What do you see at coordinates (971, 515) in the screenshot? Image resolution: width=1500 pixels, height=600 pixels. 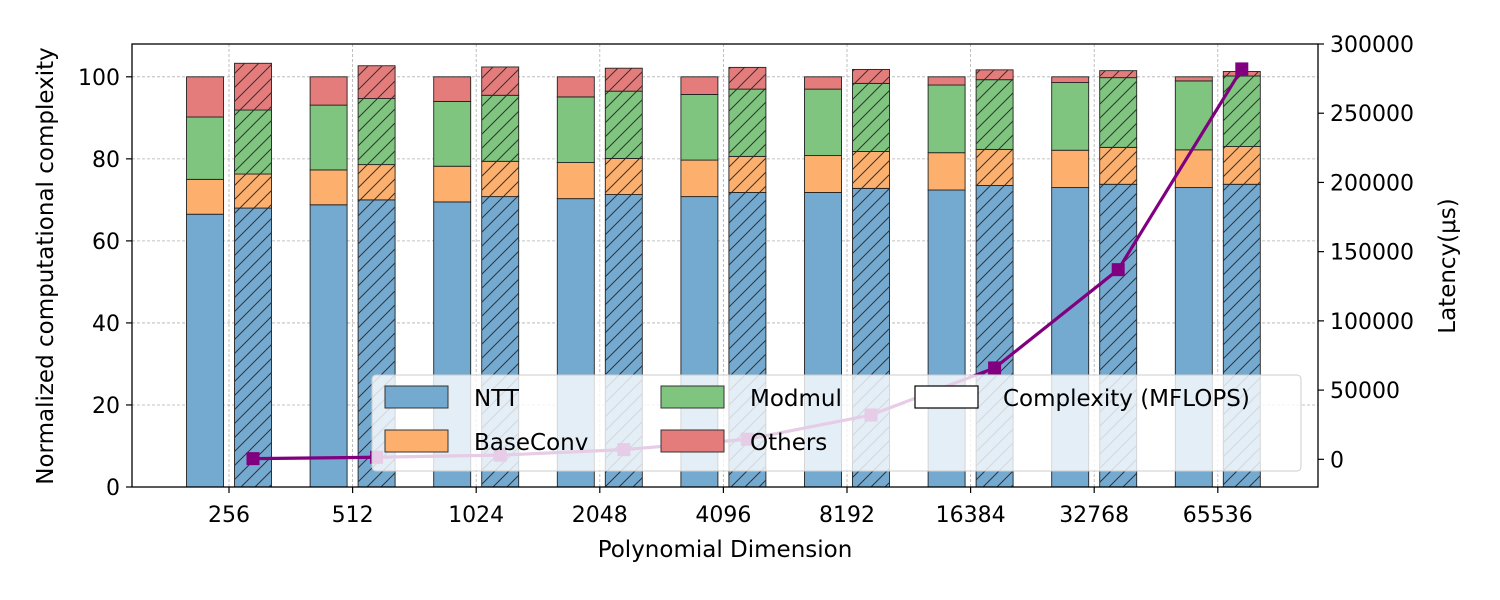 I see `x-tick-label: 16384` at bounding box center [971, 515].